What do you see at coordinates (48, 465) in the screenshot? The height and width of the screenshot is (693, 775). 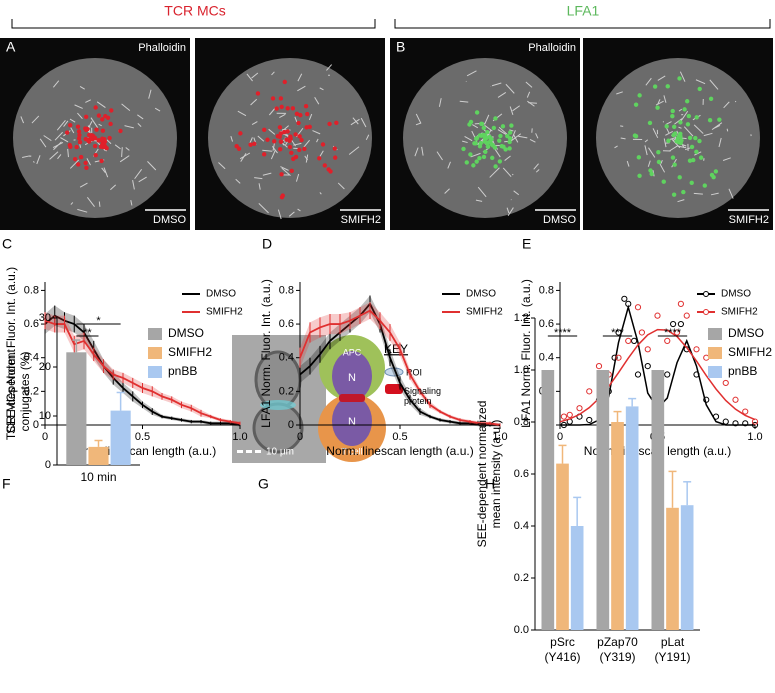 I see `y-tick-label: 0` at bounding box center [48, 465].